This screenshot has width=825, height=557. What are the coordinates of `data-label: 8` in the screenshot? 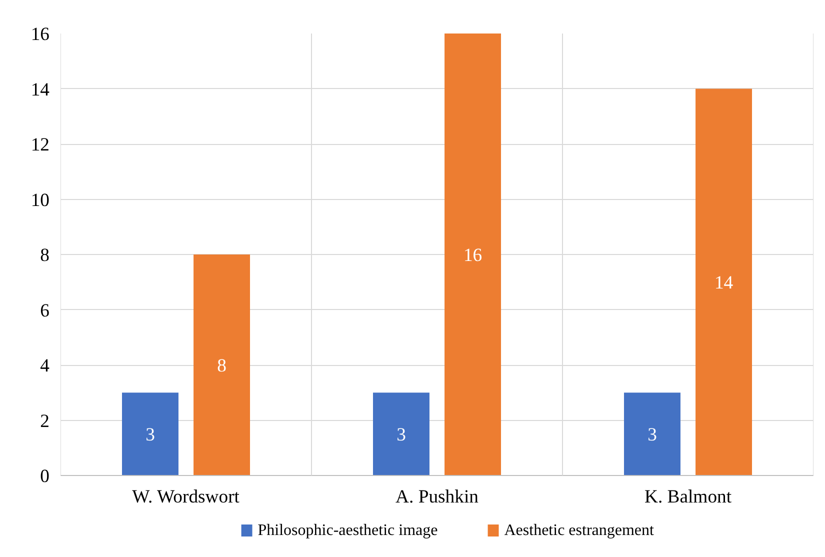 It's located at (221, 366).